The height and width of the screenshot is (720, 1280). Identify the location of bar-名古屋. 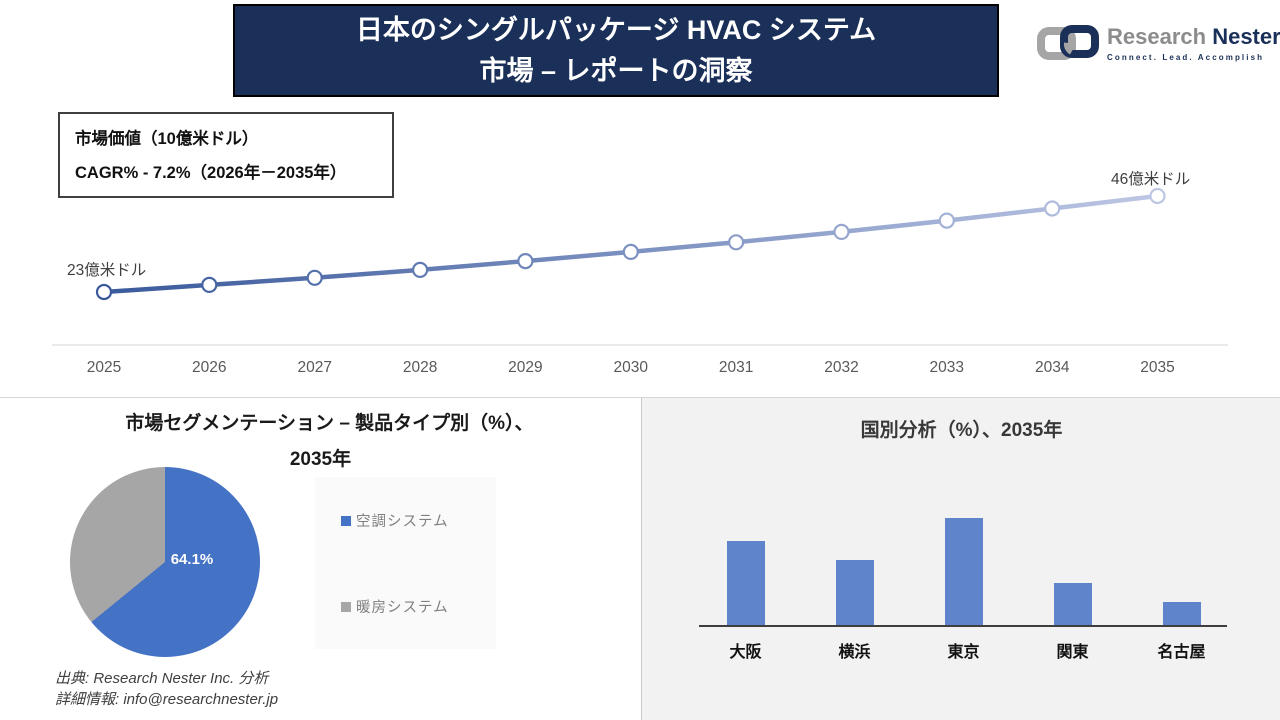
(1181, 613).